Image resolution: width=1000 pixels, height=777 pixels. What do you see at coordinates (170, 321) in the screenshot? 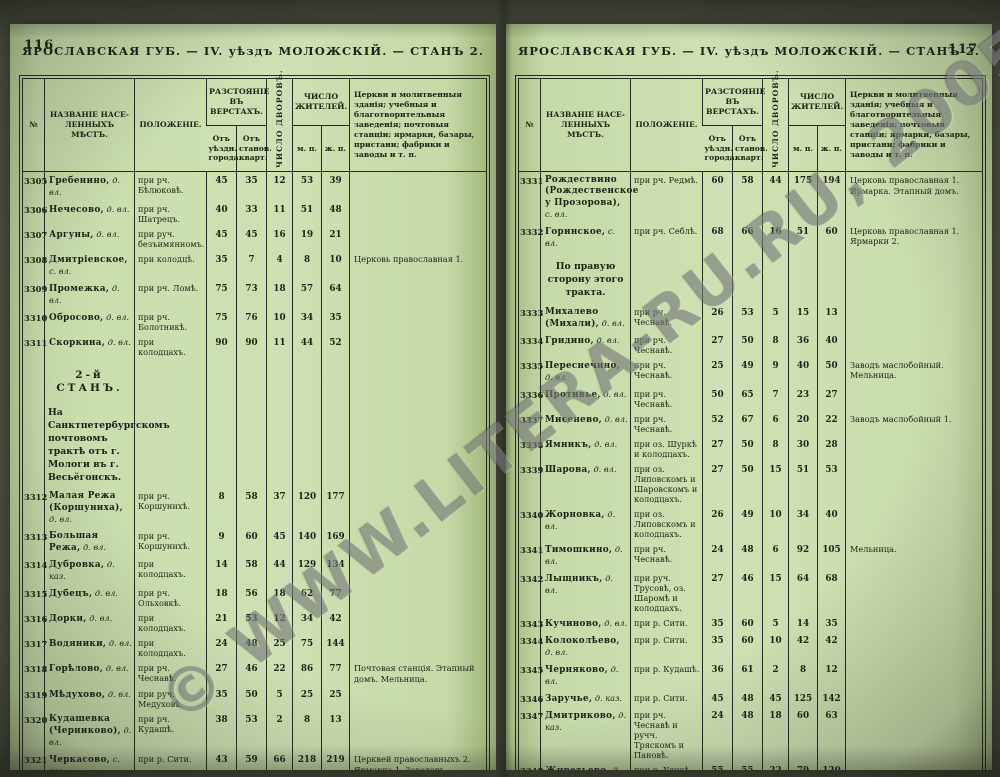
I see `location-cell: при рч. Болотникѣ.` at bounding box center [170, 321].